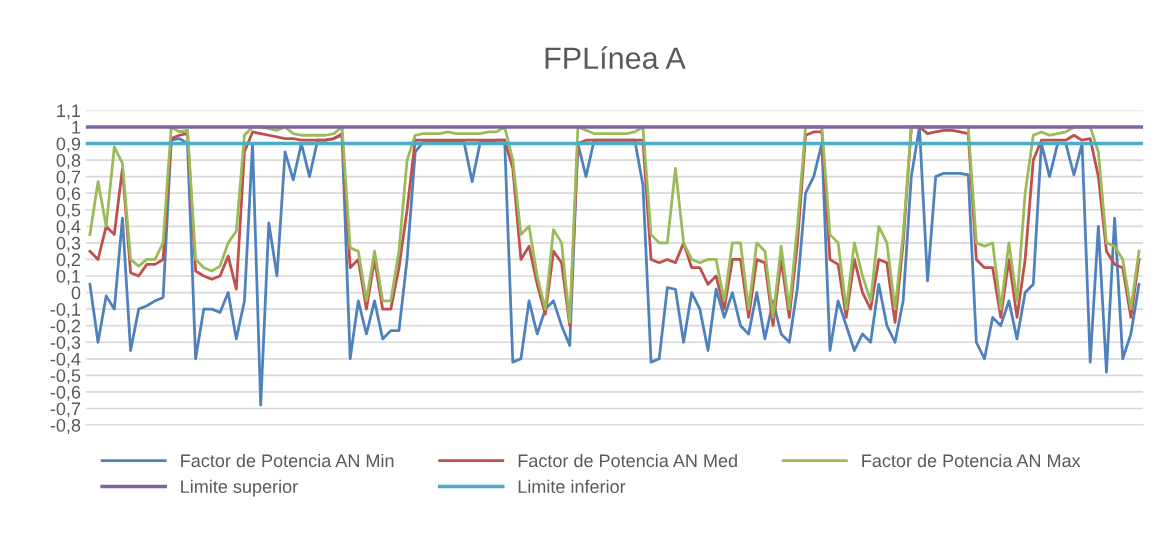 Image resolution: width=1176 pixels, height=552 pixels. I want to click on y-tick-label: 1,1, so click(69, 112).